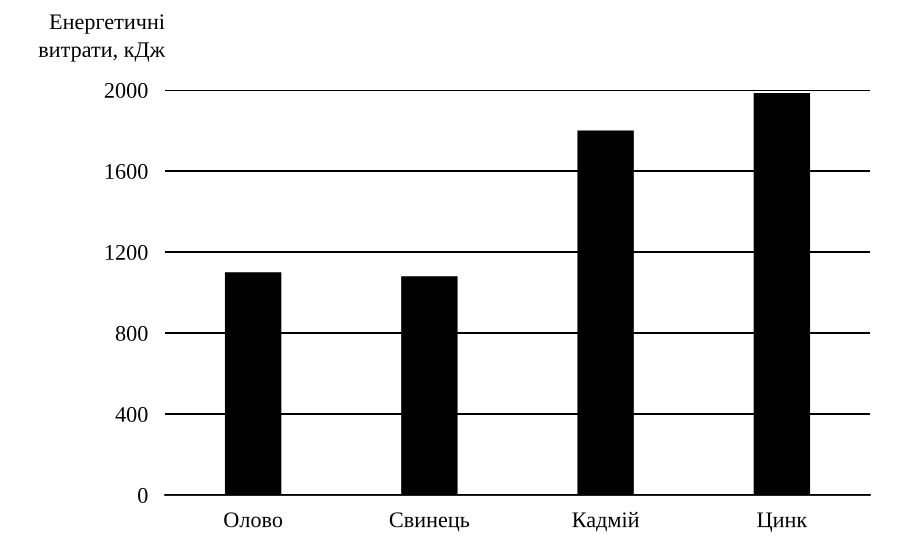 The height and width of the screenshot is (540, 901). Describe the element at coordinates (127, 252) in the screenshot. I see `y-tick-label: 1200` at that location.